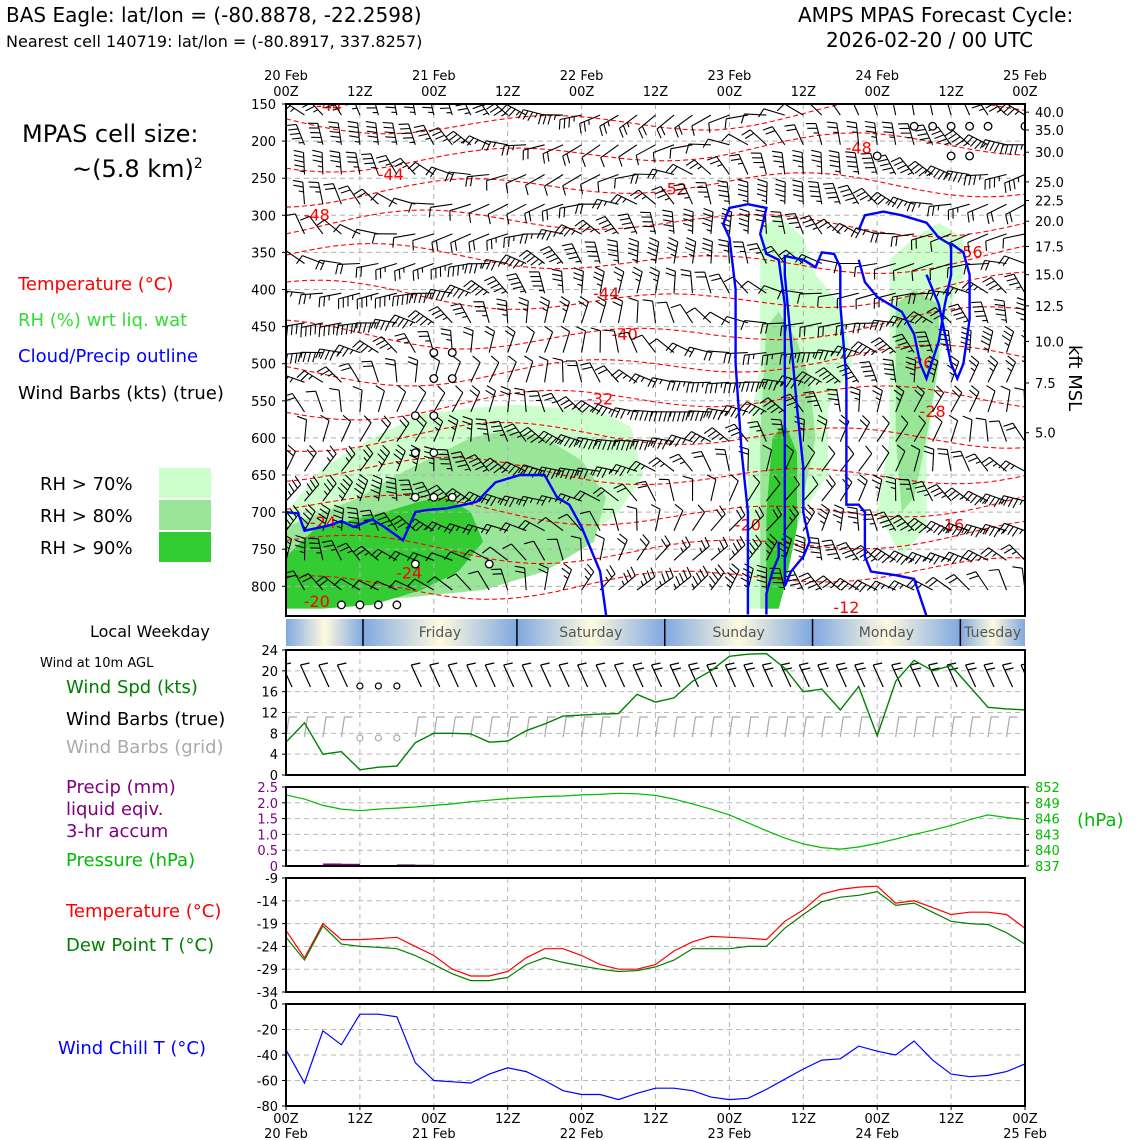  Describe the element at coordinates (936, 15) in the screenshot. I see `cycle-title: AMPS MPAS Forecast Cycle:` at that location.